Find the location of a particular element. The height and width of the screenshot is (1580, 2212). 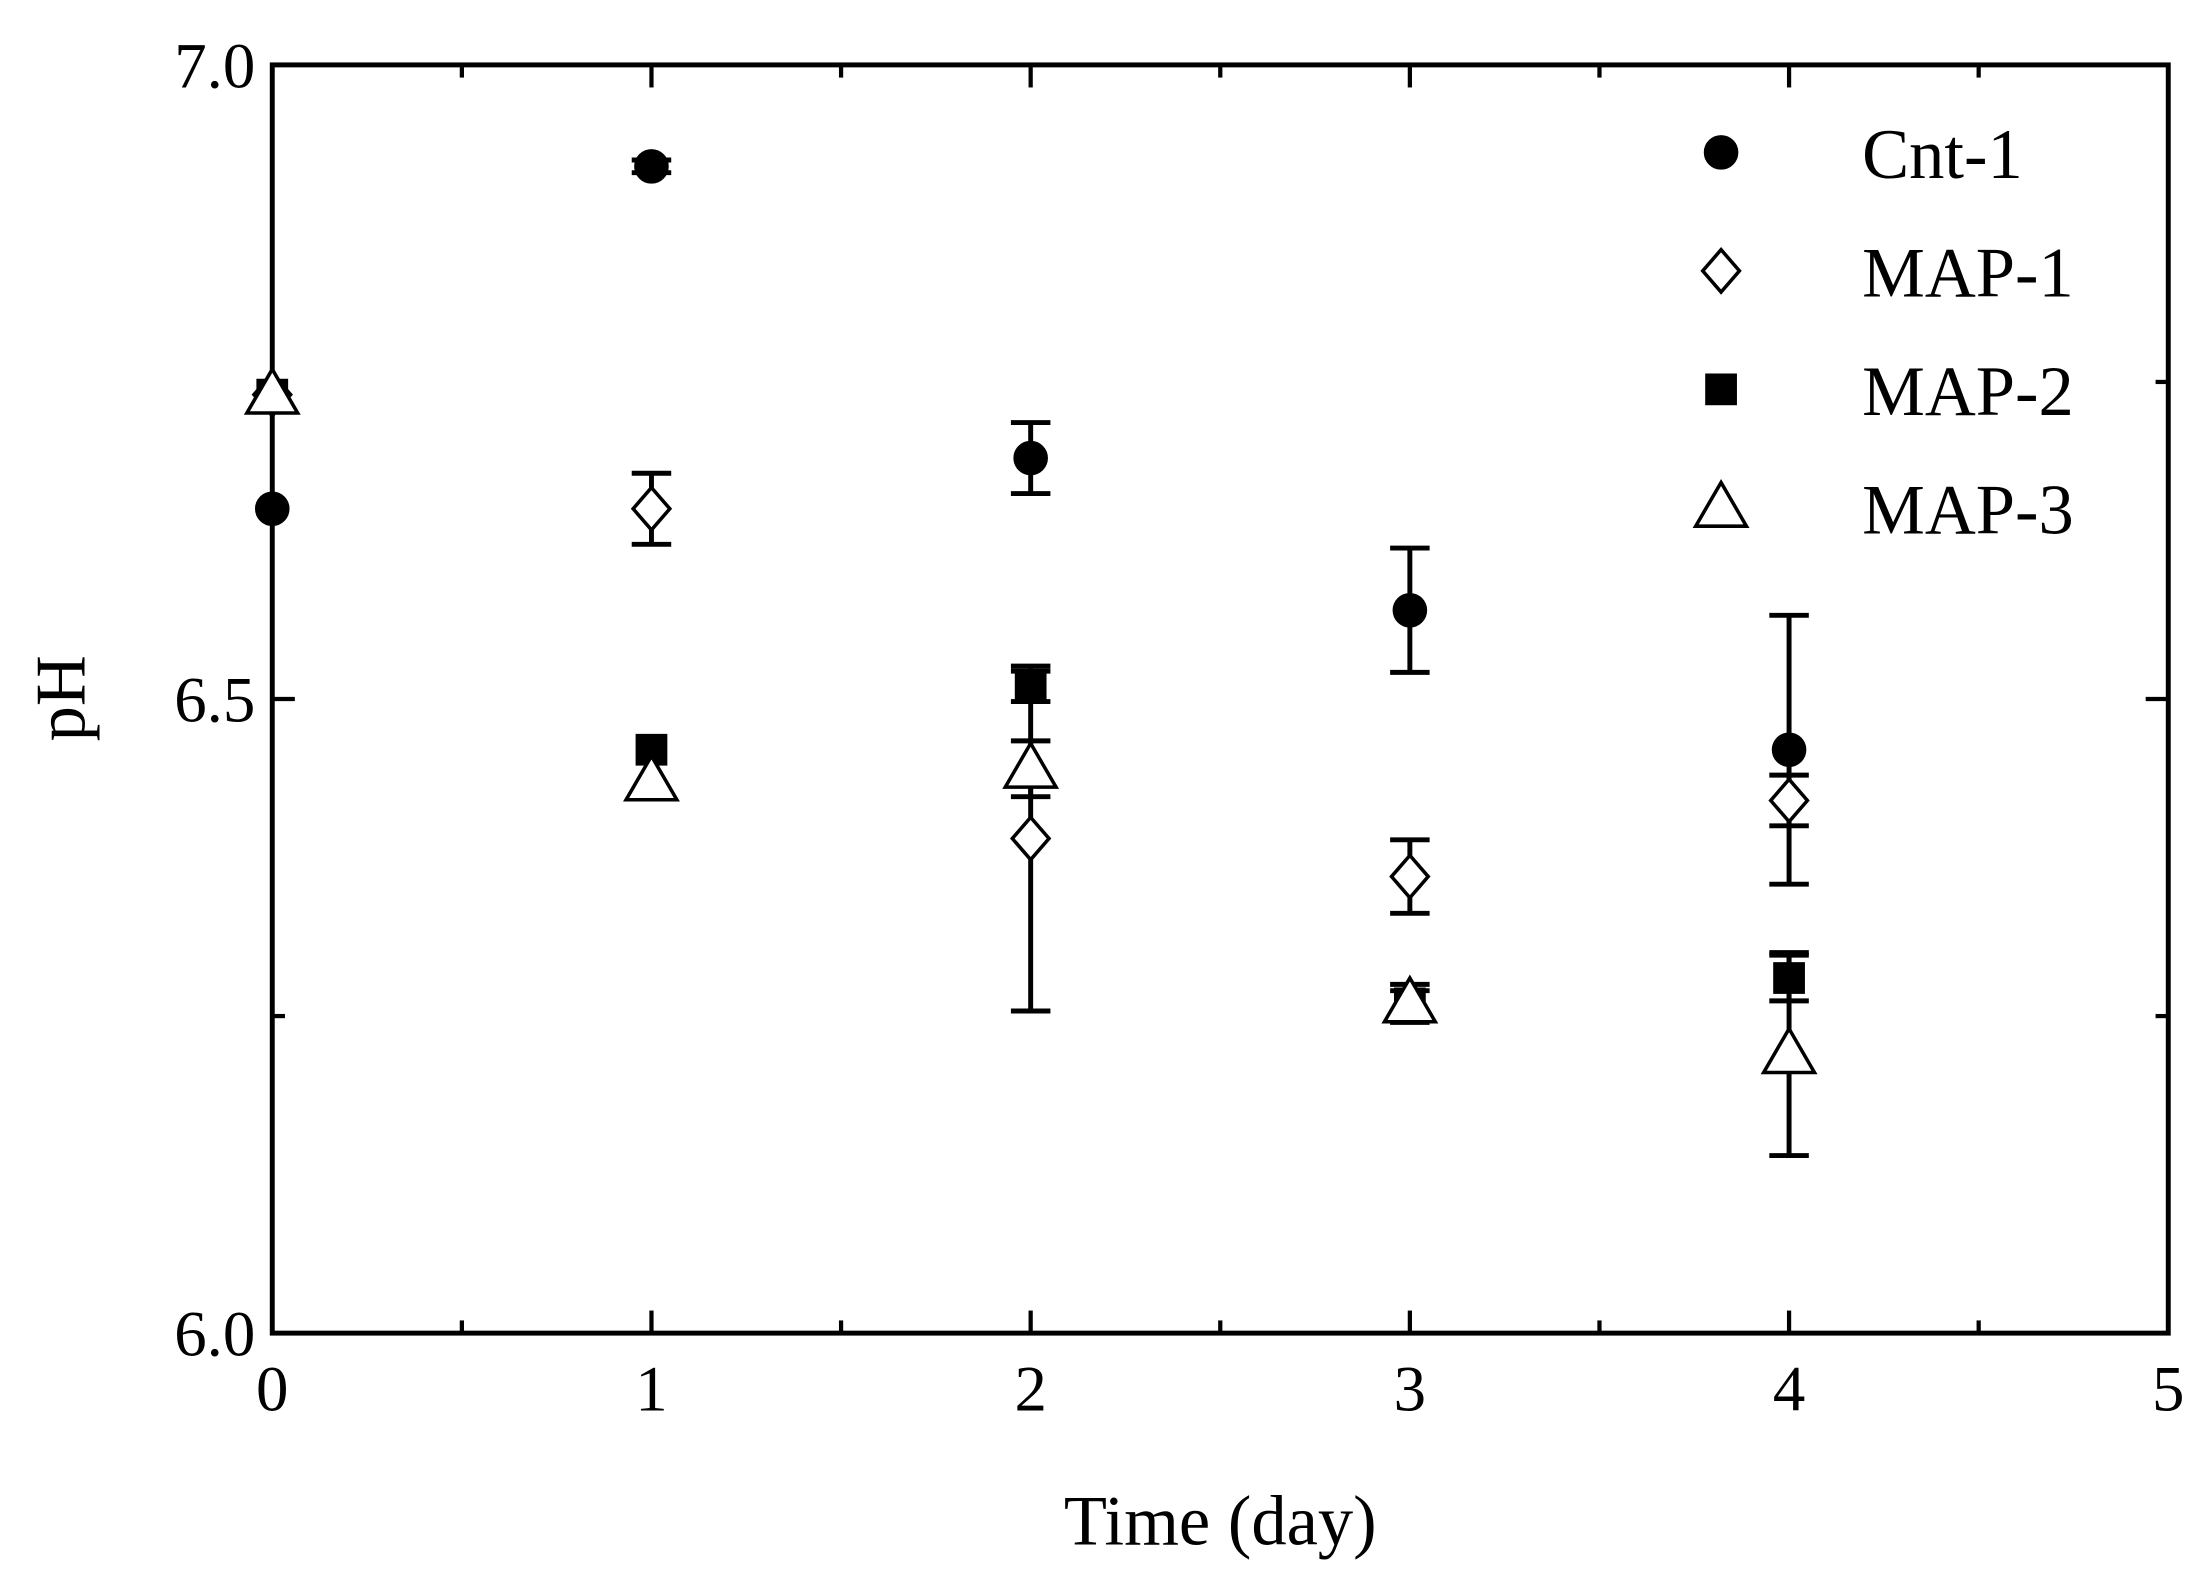

y-axis-title: pH is located at coordinates (62, 698).